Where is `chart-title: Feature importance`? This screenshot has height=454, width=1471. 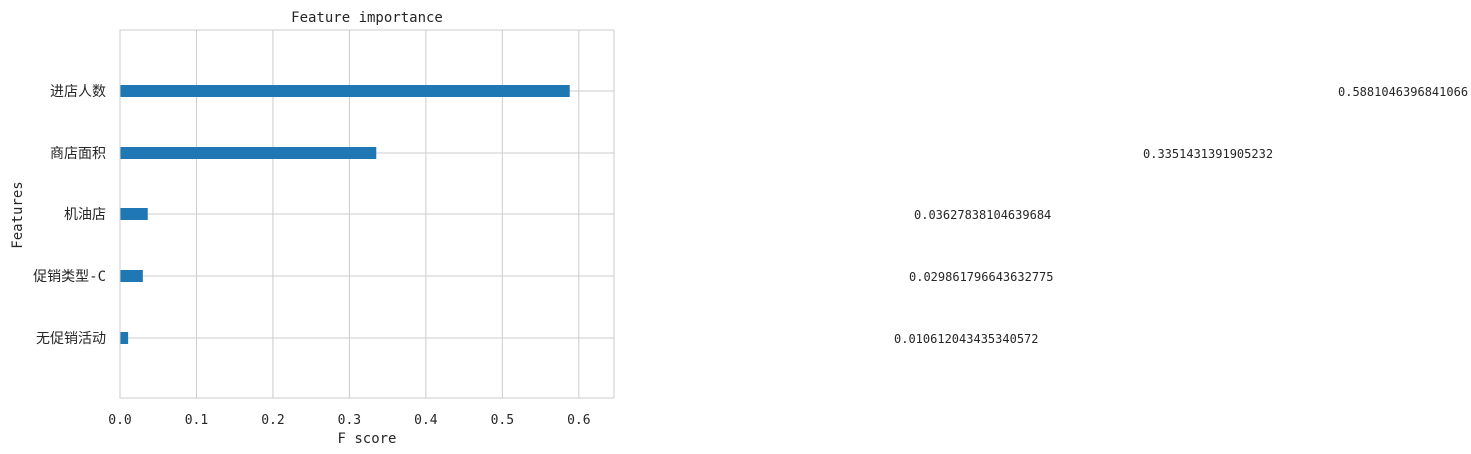 chart-title: Feature importance is located at coordinates (367, 18).